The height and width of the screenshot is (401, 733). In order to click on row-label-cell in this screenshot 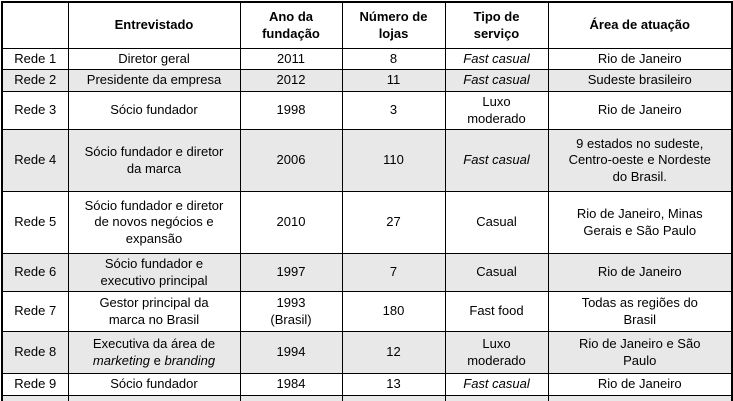, I will do `click(35, 398)`.